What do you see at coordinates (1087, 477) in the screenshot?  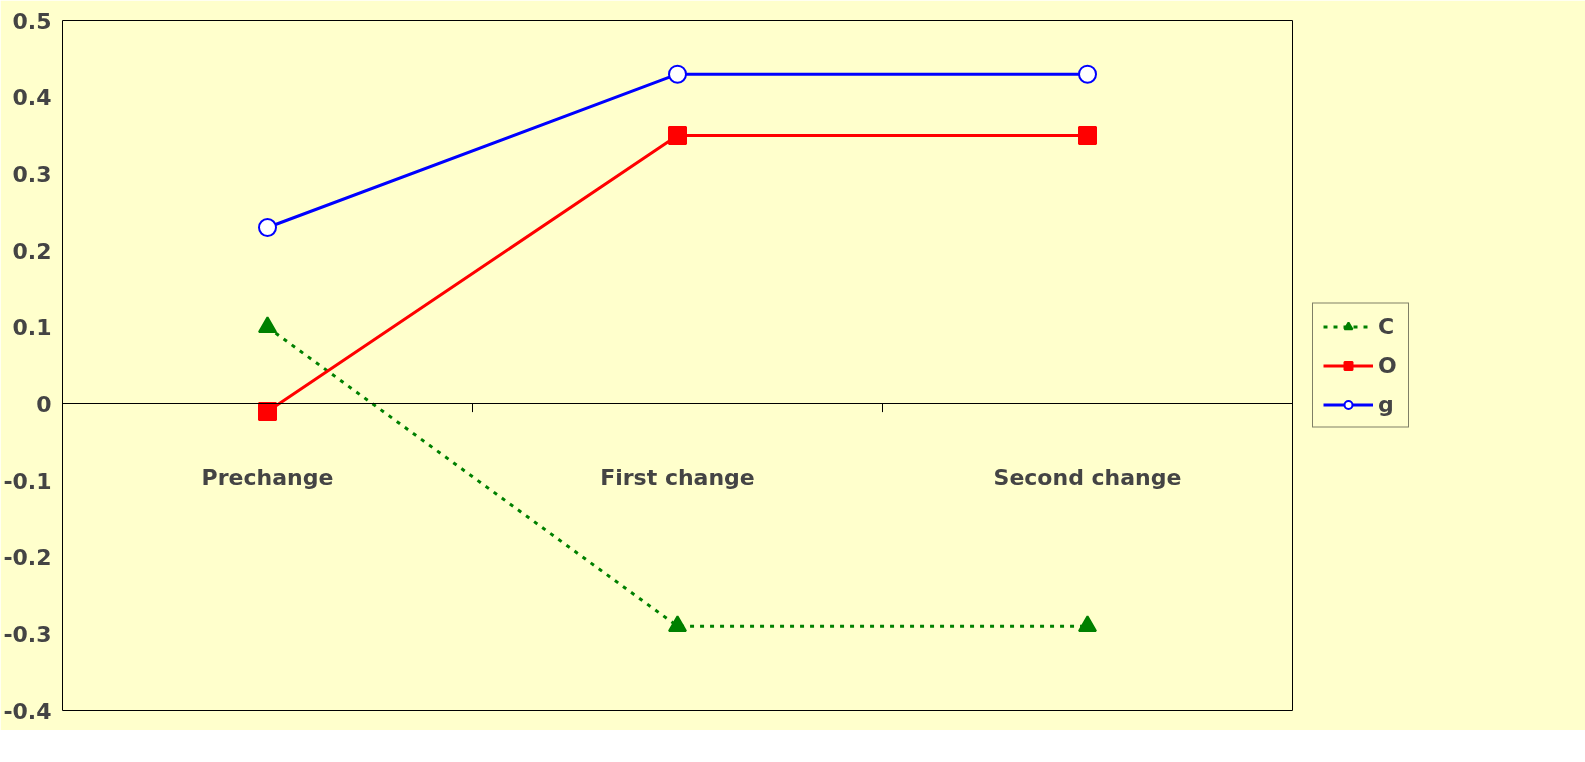 I see `x-tick-label: Second change` at bounding box center [1087, 477].